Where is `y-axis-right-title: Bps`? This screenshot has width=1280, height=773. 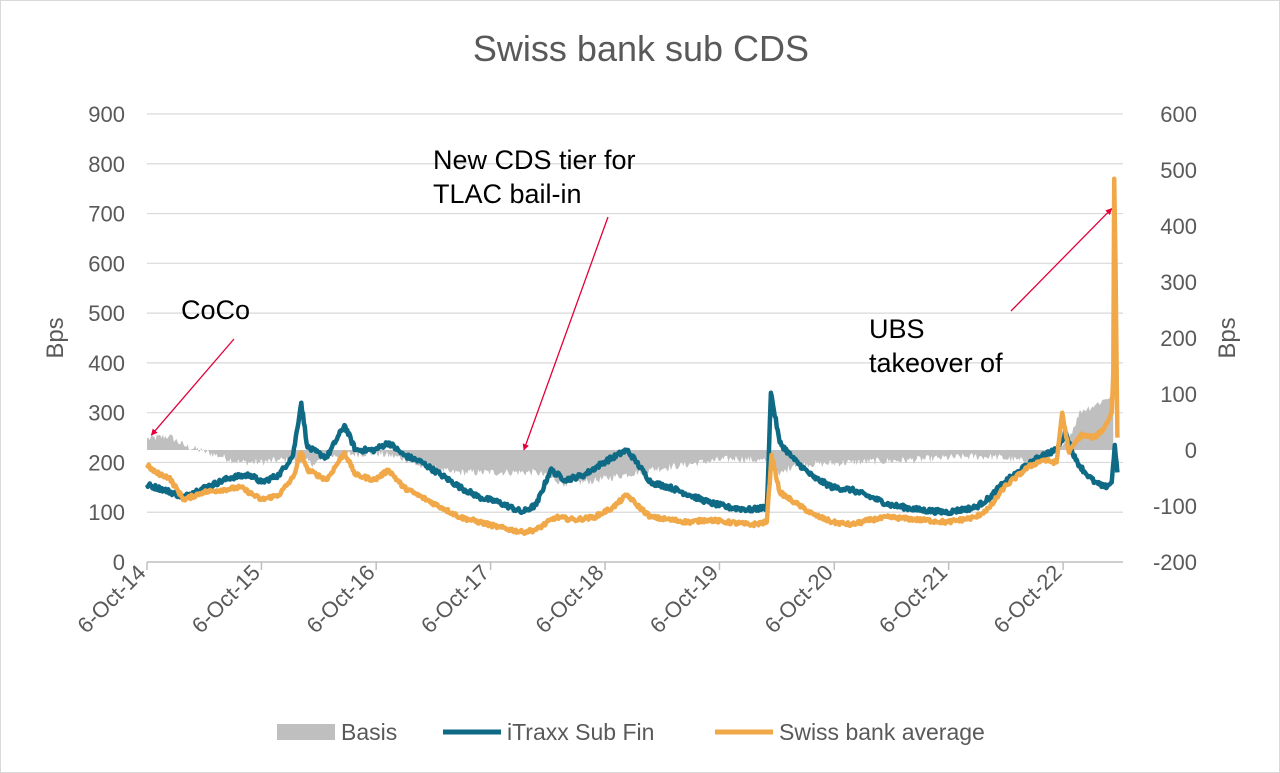
y-axis-right-title: Bps is located at coordinates (1227, 337).